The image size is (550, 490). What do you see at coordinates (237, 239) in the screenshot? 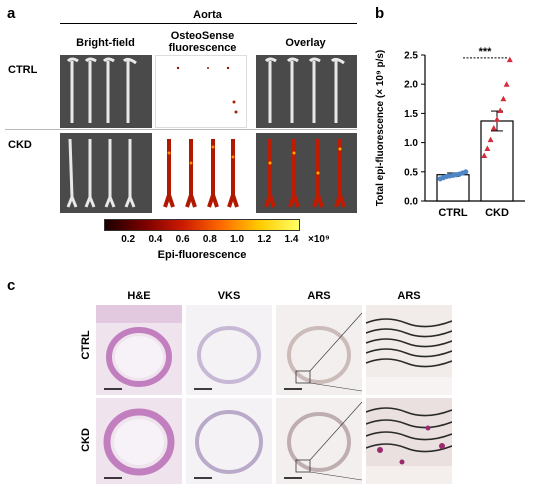
I see `colorbar-tick-label: 1.0` at bounding box center [237, 239].